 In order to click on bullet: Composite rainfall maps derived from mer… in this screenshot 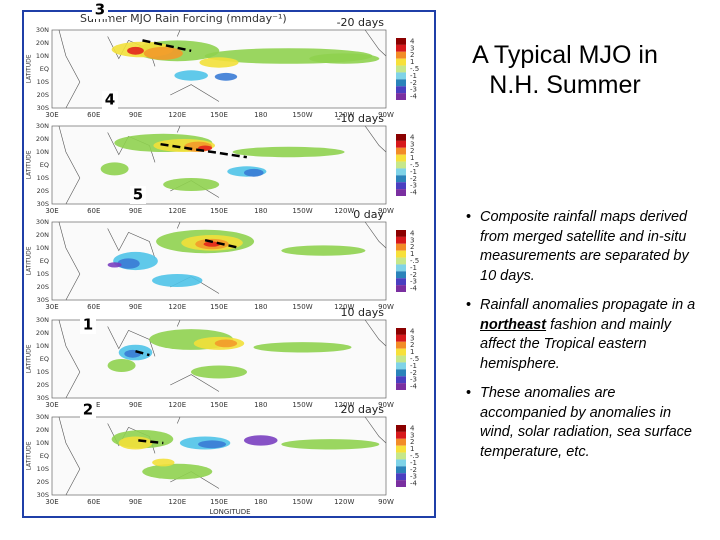, I will do `click(582, 247)`.